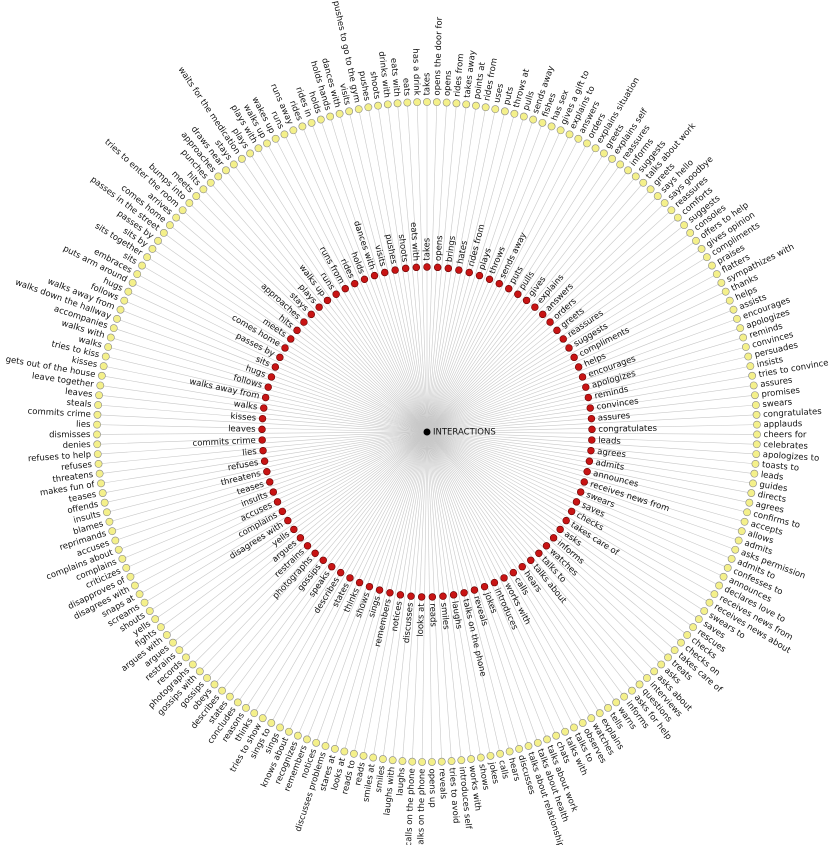  Describe the element at coordinates (454, 795) in the screenshot. I see `outer-label: tries to avoid` at that location.